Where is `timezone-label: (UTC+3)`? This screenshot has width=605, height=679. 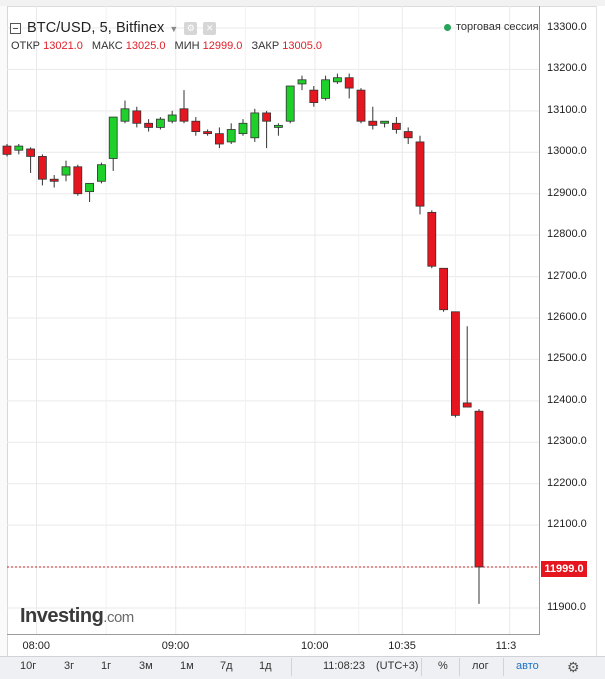 timezone-label: (UTC+3) is located at coordinates (397, 666).